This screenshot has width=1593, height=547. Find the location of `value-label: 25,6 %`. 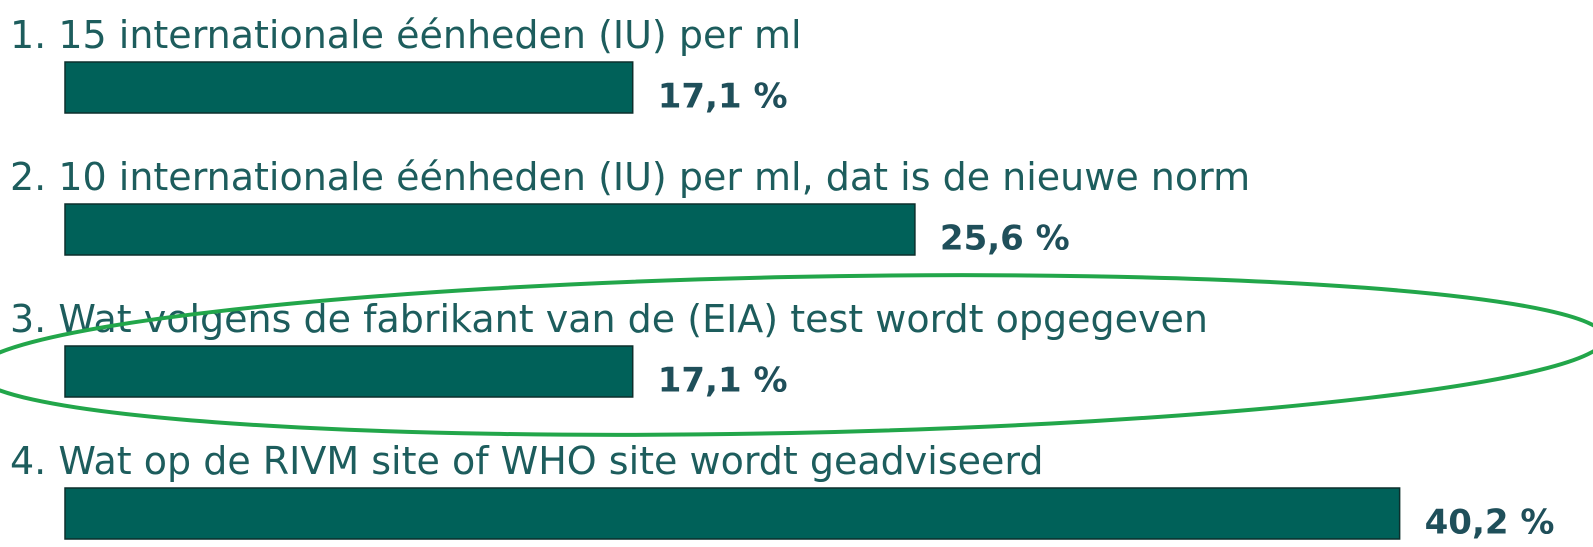

value-label: 25,6 % is located at coordinates (1005, 239).